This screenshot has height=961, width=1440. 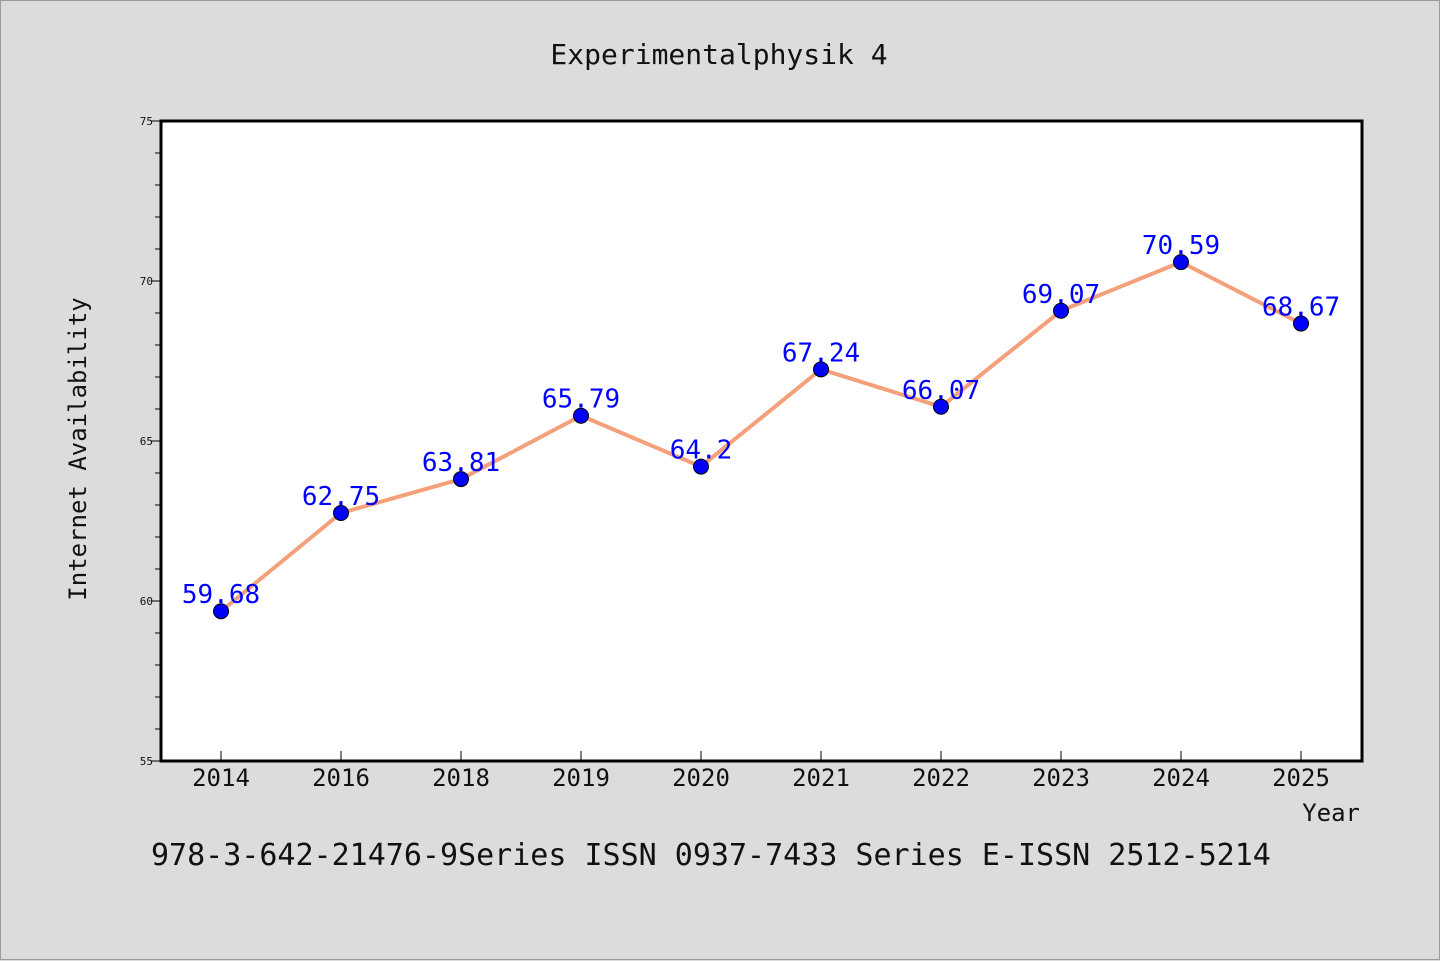 I want to click on x-tick-label: 2025, so click(x=1301, y=778).